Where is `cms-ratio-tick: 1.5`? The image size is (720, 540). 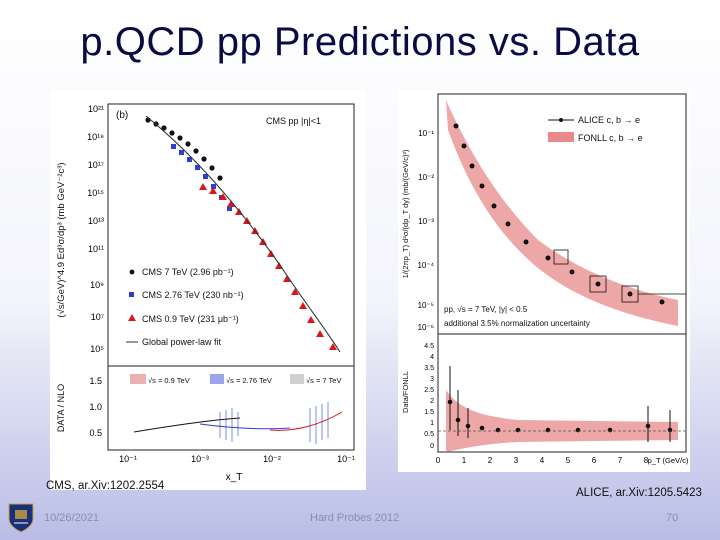
cms-ratio-tick: 1.5 is located at coordinates (95, 381).